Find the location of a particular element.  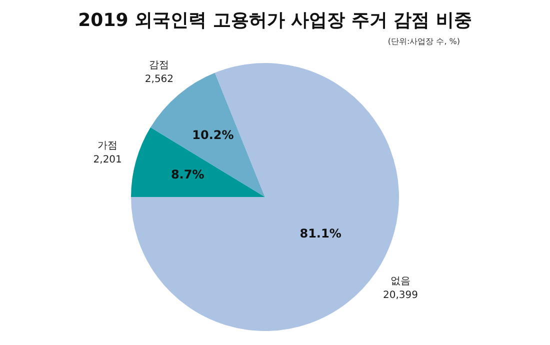

chart-title: 2019 외국인력 고용허가 사업장 주거 감점 비중 is located at coordinates (275, 20).